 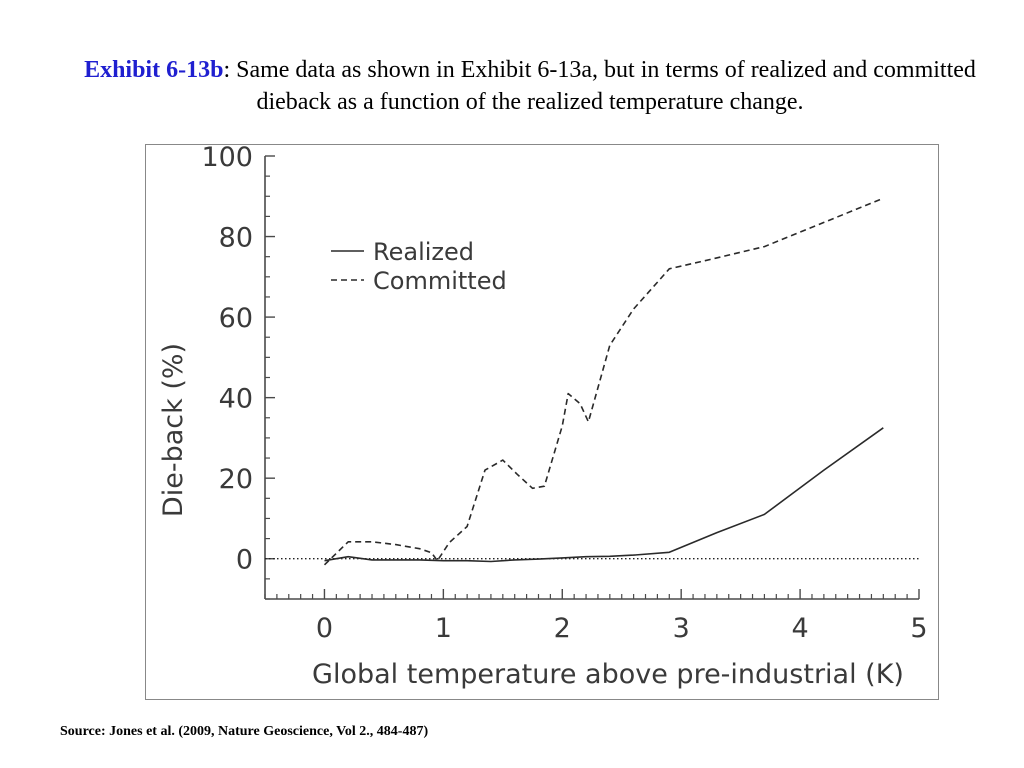 I want to click on y-tick-label: 40, so click(x=236, y=399).